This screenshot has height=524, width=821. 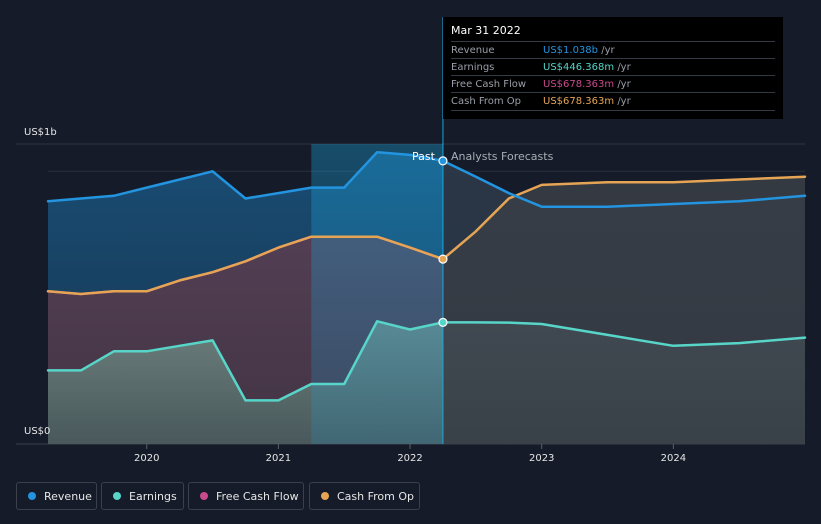 I want to click on tooltip-row-free-cash-flow: Free Cash Flow US$678.363m /yr, so click(x=613, y=84).